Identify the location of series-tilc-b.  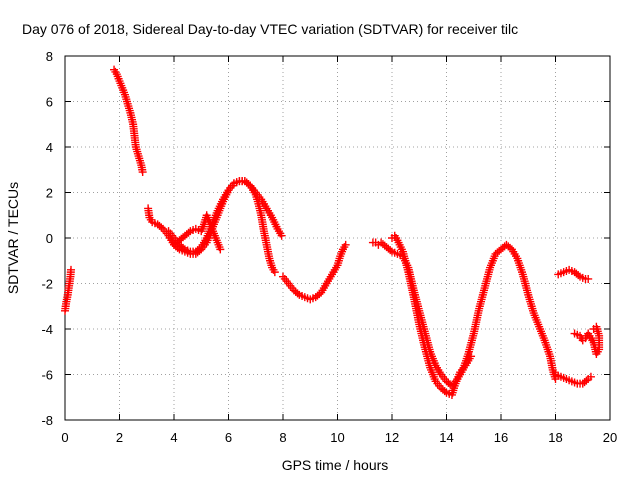
(128, 121).